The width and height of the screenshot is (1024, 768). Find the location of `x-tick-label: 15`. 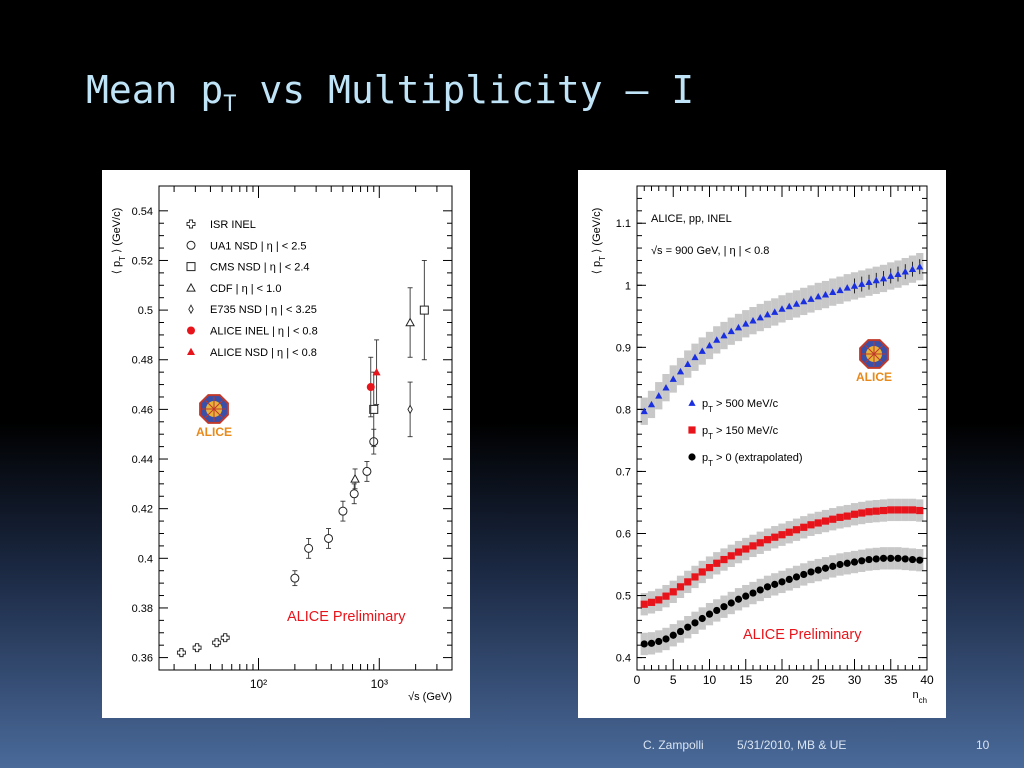

x-tick-label: 15 is located at coordinates (746, 680).